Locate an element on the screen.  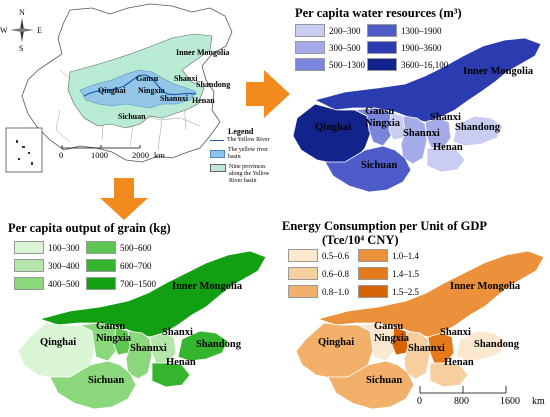
energy-legend-item-1: 0.6–0.8 is located at coordinates (318, 273).